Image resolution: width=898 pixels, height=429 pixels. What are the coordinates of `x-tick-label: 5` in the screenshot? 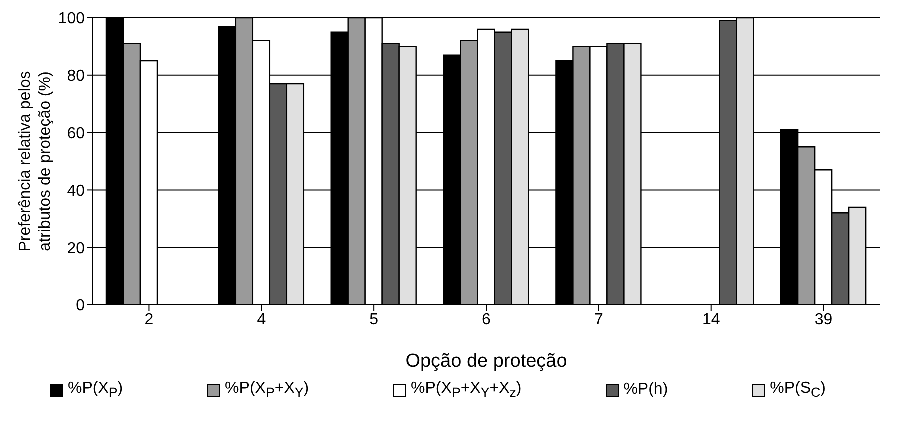 It's located at (374, 319).